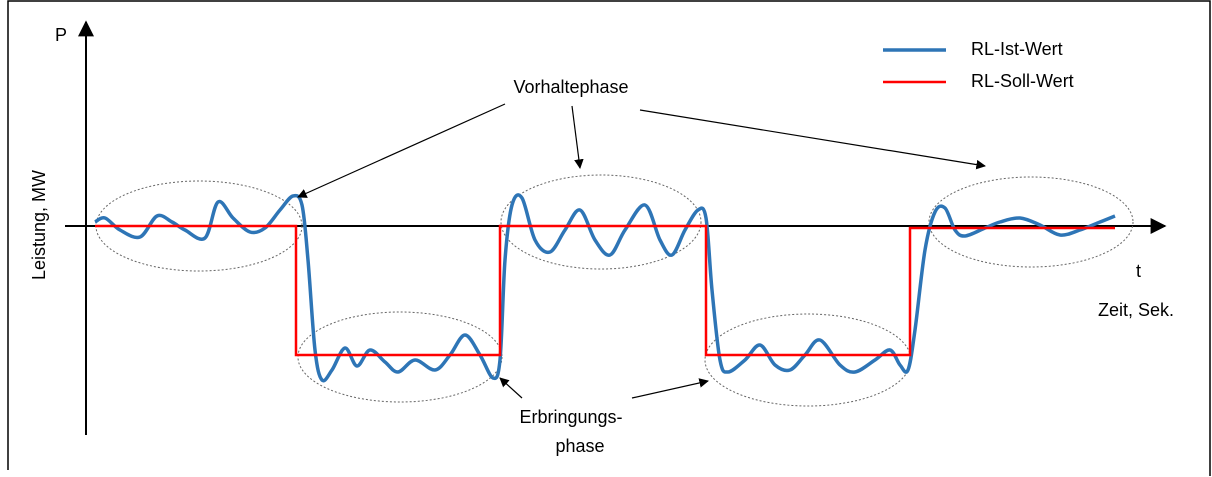 This screenshot has height=477, width=1212. What do you see at coordinates (39, 225) in the screenshot?
I see `y-label: Leistung, MW` at bounding box center [39, 225].